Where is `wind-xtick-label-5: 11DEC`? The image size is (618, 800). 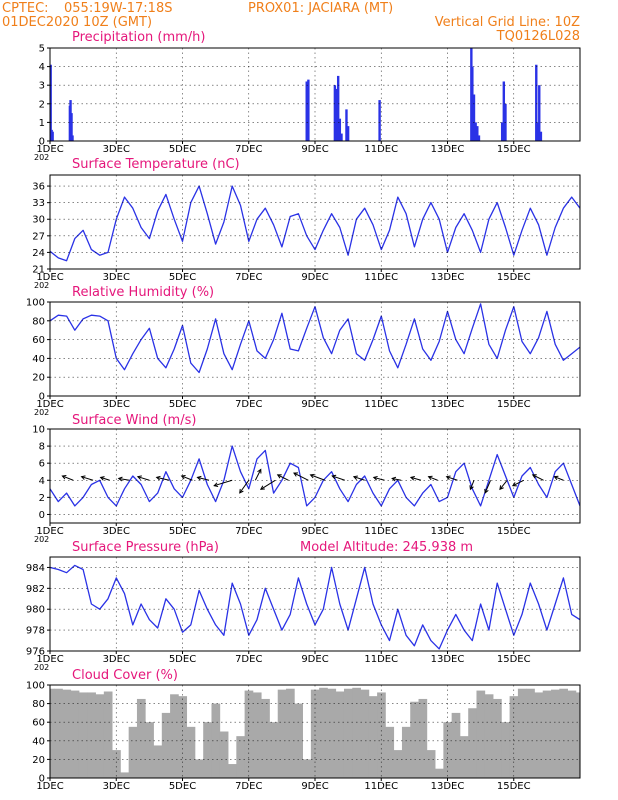 wind-xtick-label-5: 11DEC is located at coordinates (381, 531).